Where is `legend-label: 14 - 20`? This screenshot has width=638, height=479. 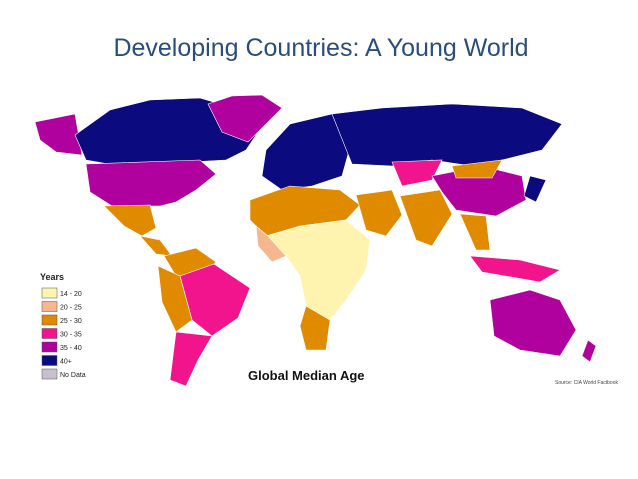
legend-label: 14 - 20 is located at coordinates (71, 294).